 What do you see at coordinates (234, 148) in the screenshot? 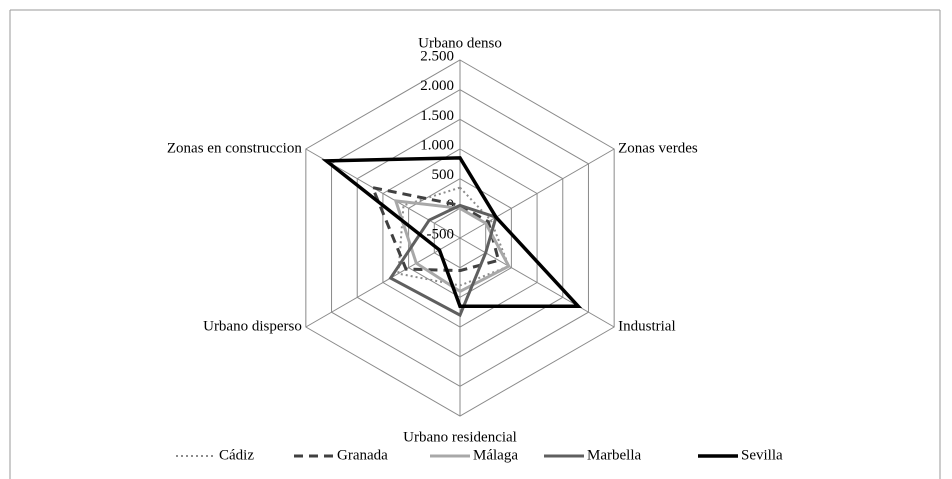
I see `category-label: Zonas en construccion` at bounding box center [234, 148].